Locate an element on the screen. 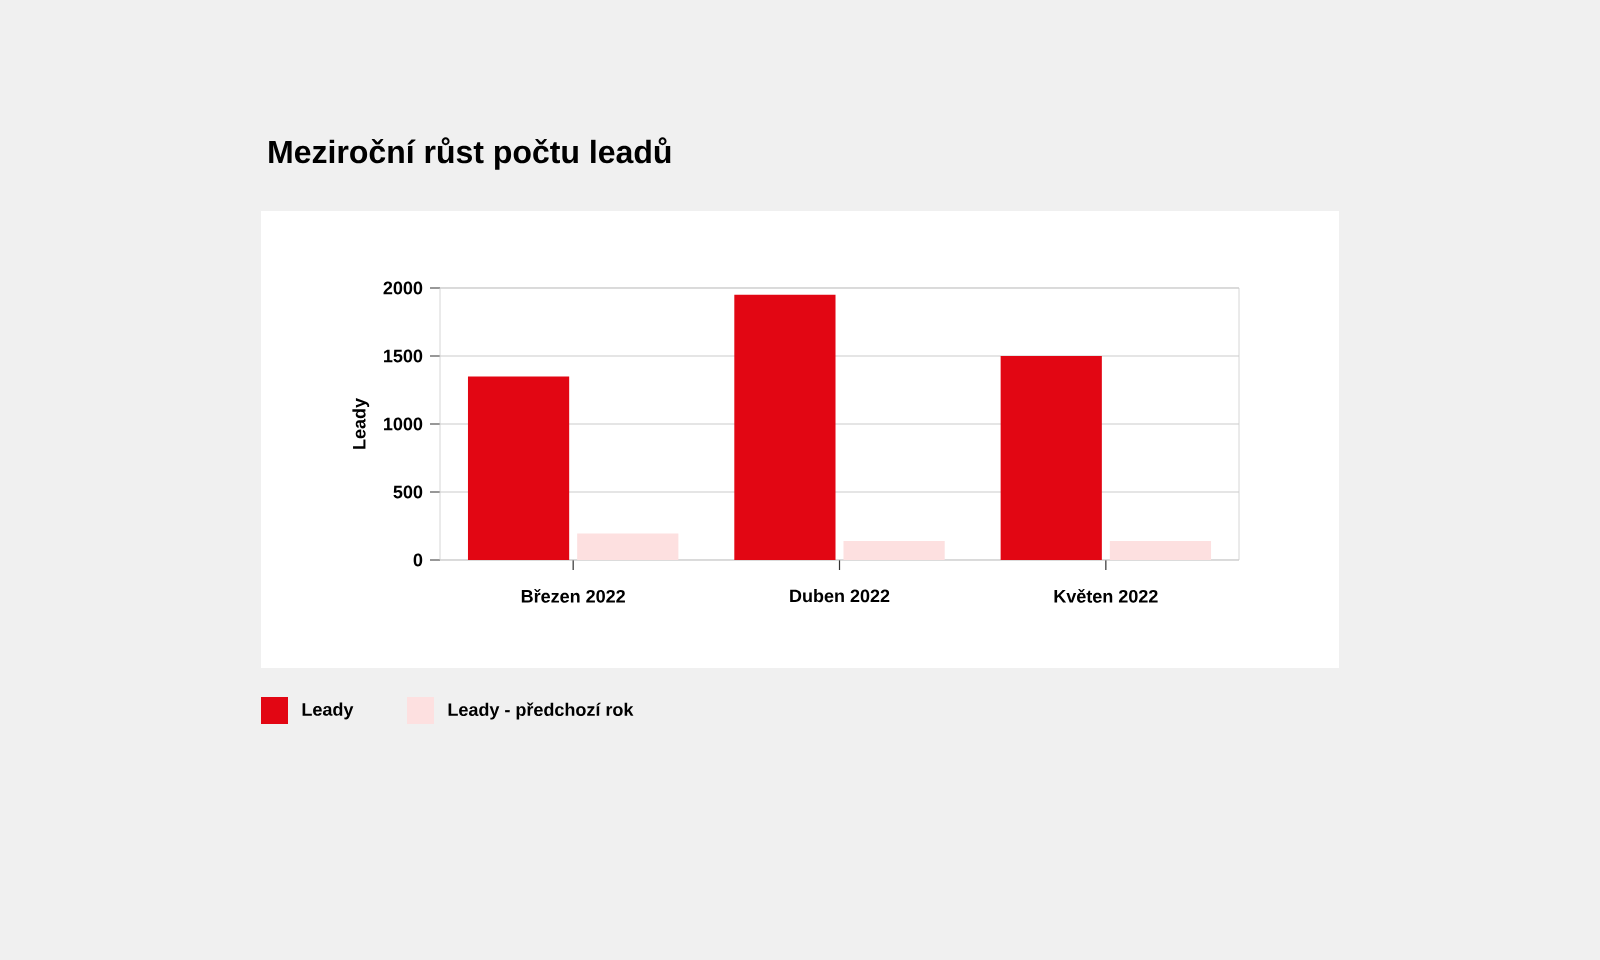  y-tick-label: 2000 is located at coordinates (403, 288).